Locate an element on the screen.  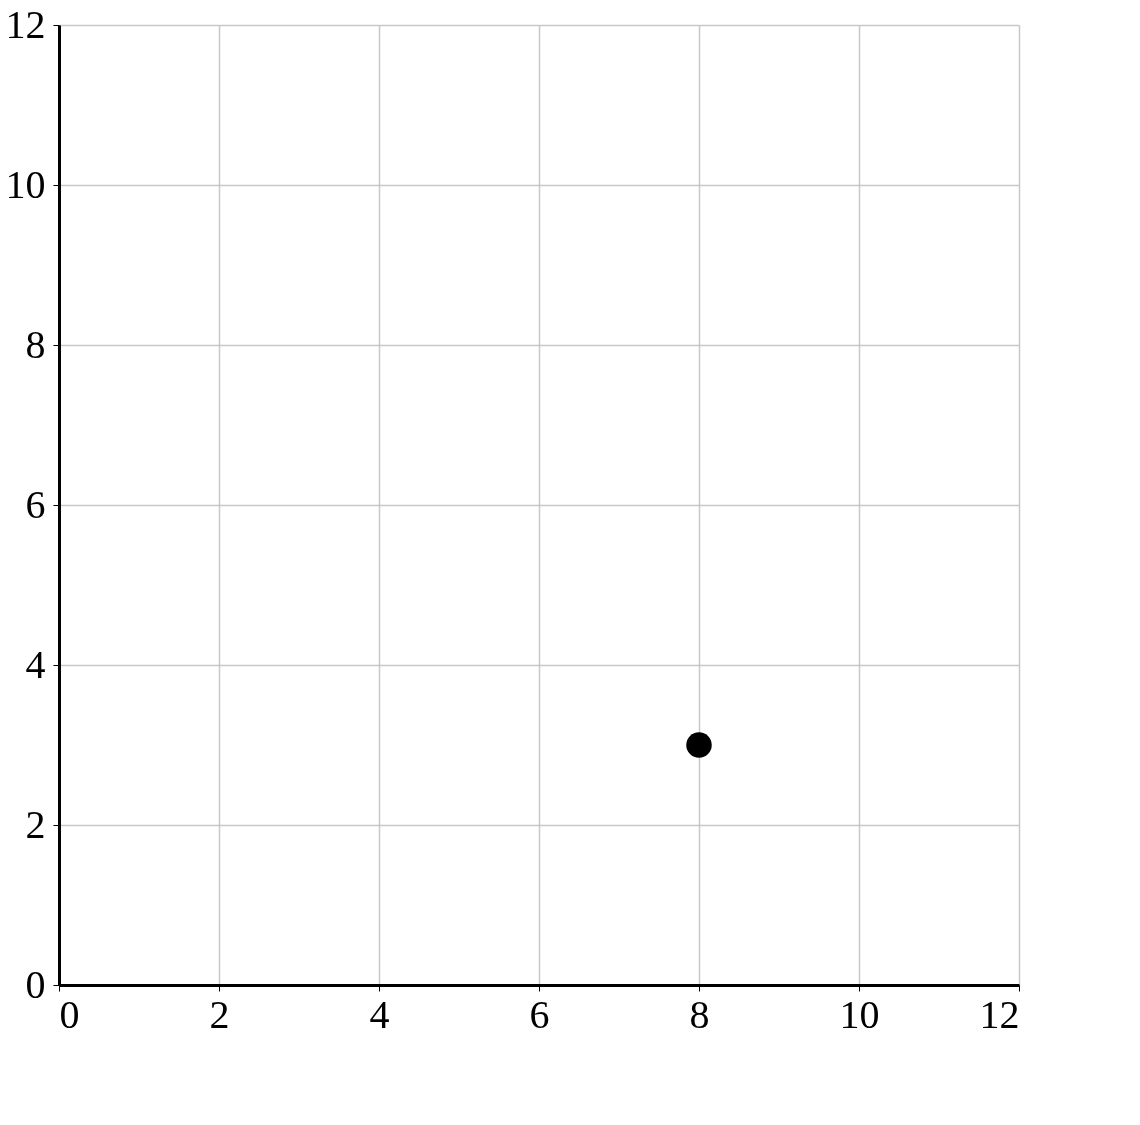
x-tick-label: 4 is located at coordinates (379, 1014).